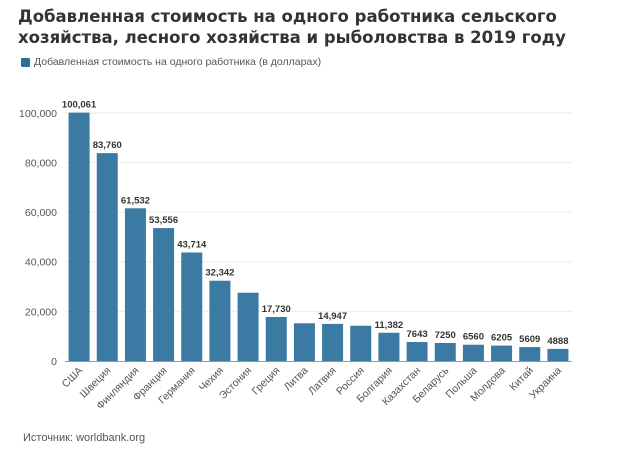 The height and width of the screenshot is (451, 621). Describe the element at coordinates (389, 325) in the screenshot. I see `data-label: 11,382` at that location.